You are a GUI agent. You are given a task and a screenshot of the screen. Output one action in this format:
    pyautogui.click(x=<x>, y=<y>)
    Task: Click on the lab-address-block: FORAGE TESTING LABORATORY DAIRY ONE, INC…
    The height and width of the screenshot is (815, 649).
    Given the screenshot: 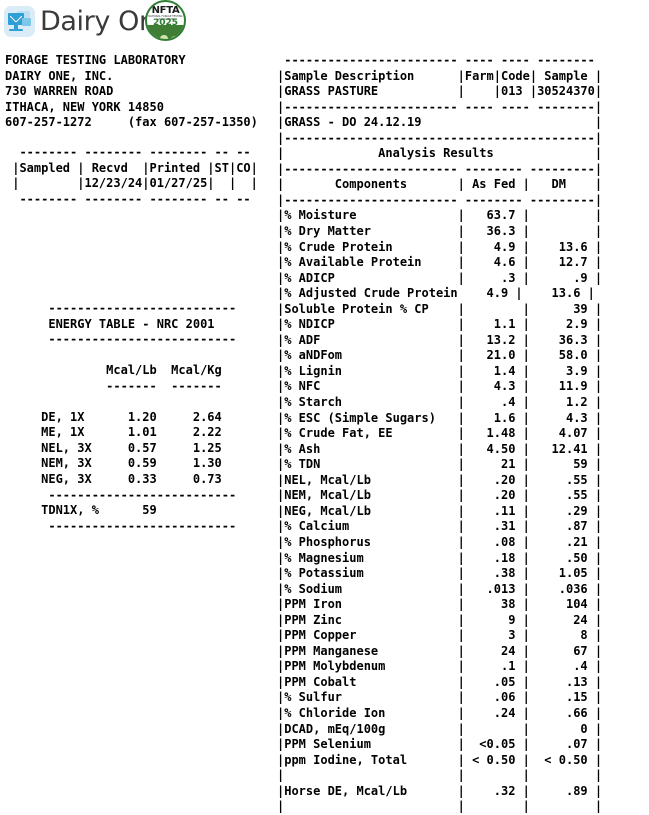 What is the action you would take?
    pyautogui.click(x=131, y=91)
    